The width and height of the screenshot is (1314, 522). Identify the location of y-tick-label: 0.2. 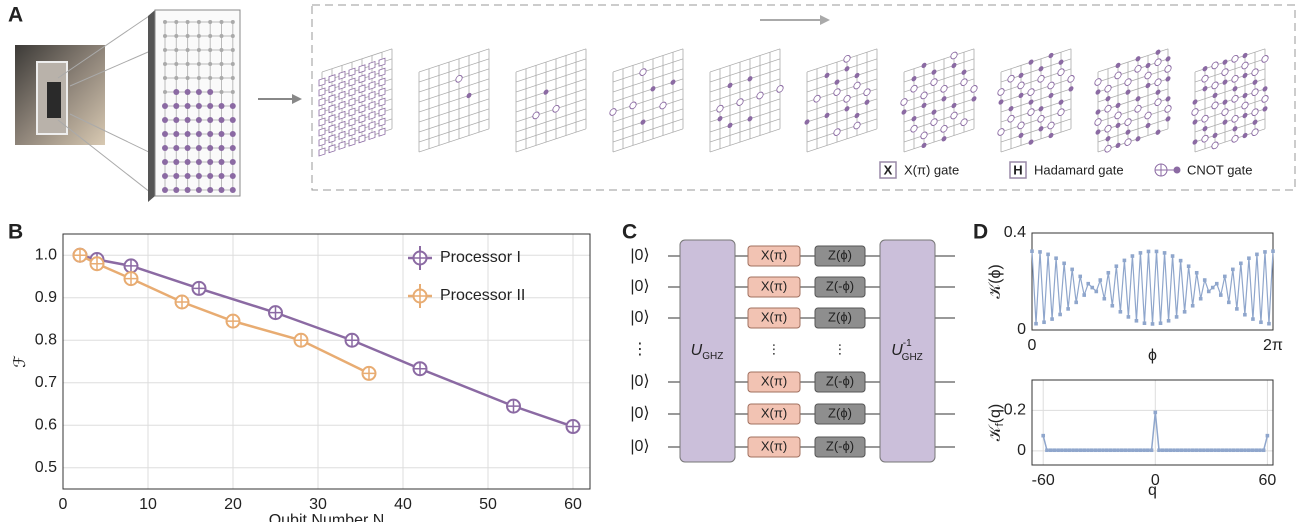
(1015, 410).